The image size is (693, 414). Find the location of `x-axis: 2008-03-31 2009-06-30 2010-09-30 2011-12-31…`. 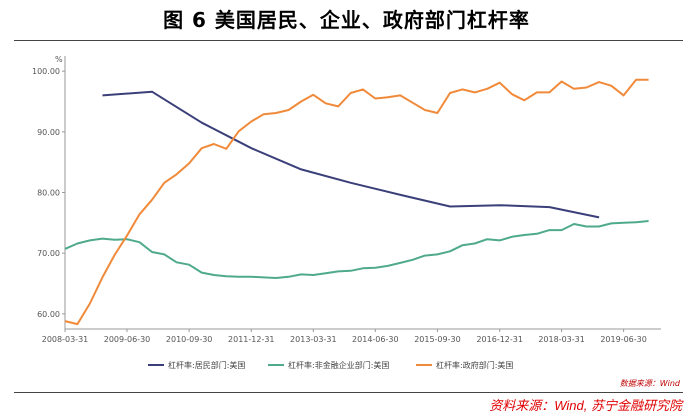

x-axis: 2008-03-31 2009-06-30 2010-09-30 2011-12-31… is located at coordinates (351, 336).